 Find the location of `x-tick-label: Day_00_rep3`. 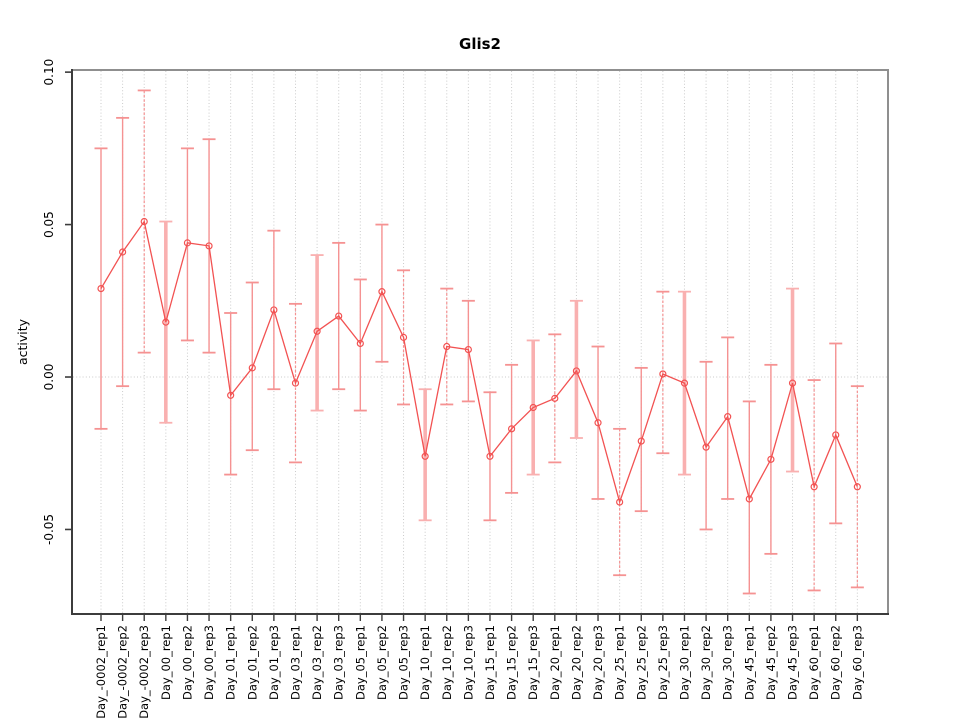

x-tick-label: Day_00_rep3 is located at coordinates (209, 662).